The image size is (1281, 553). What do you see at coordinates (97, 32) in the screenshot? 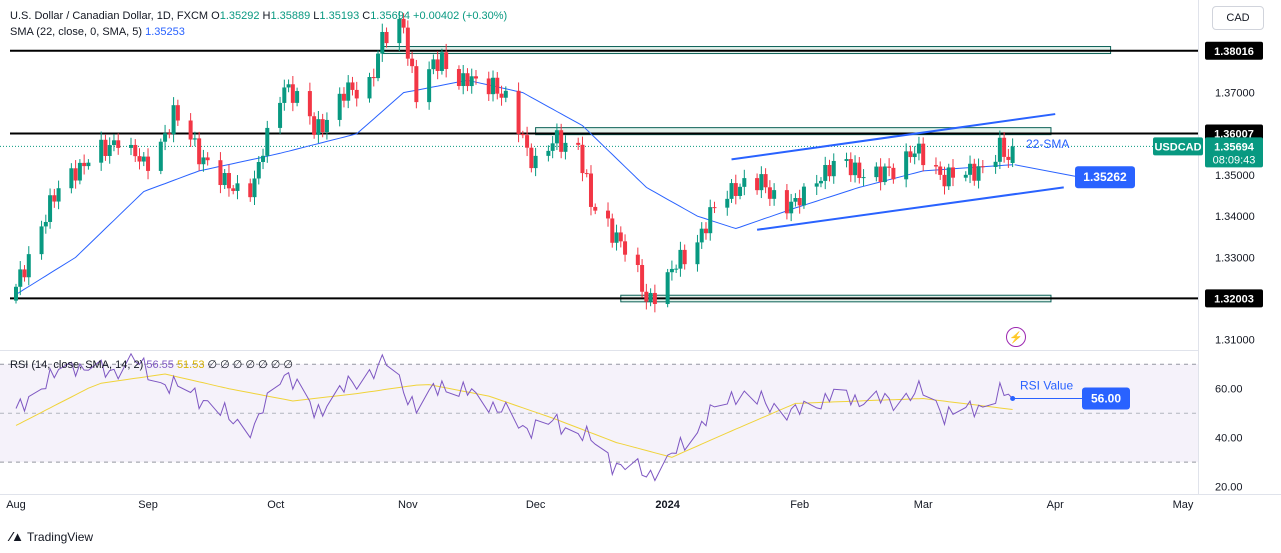
I see `sma-legend: SMA (22, close, 0, SMA, 5) 1.35253` at bounding box center [97, 32].